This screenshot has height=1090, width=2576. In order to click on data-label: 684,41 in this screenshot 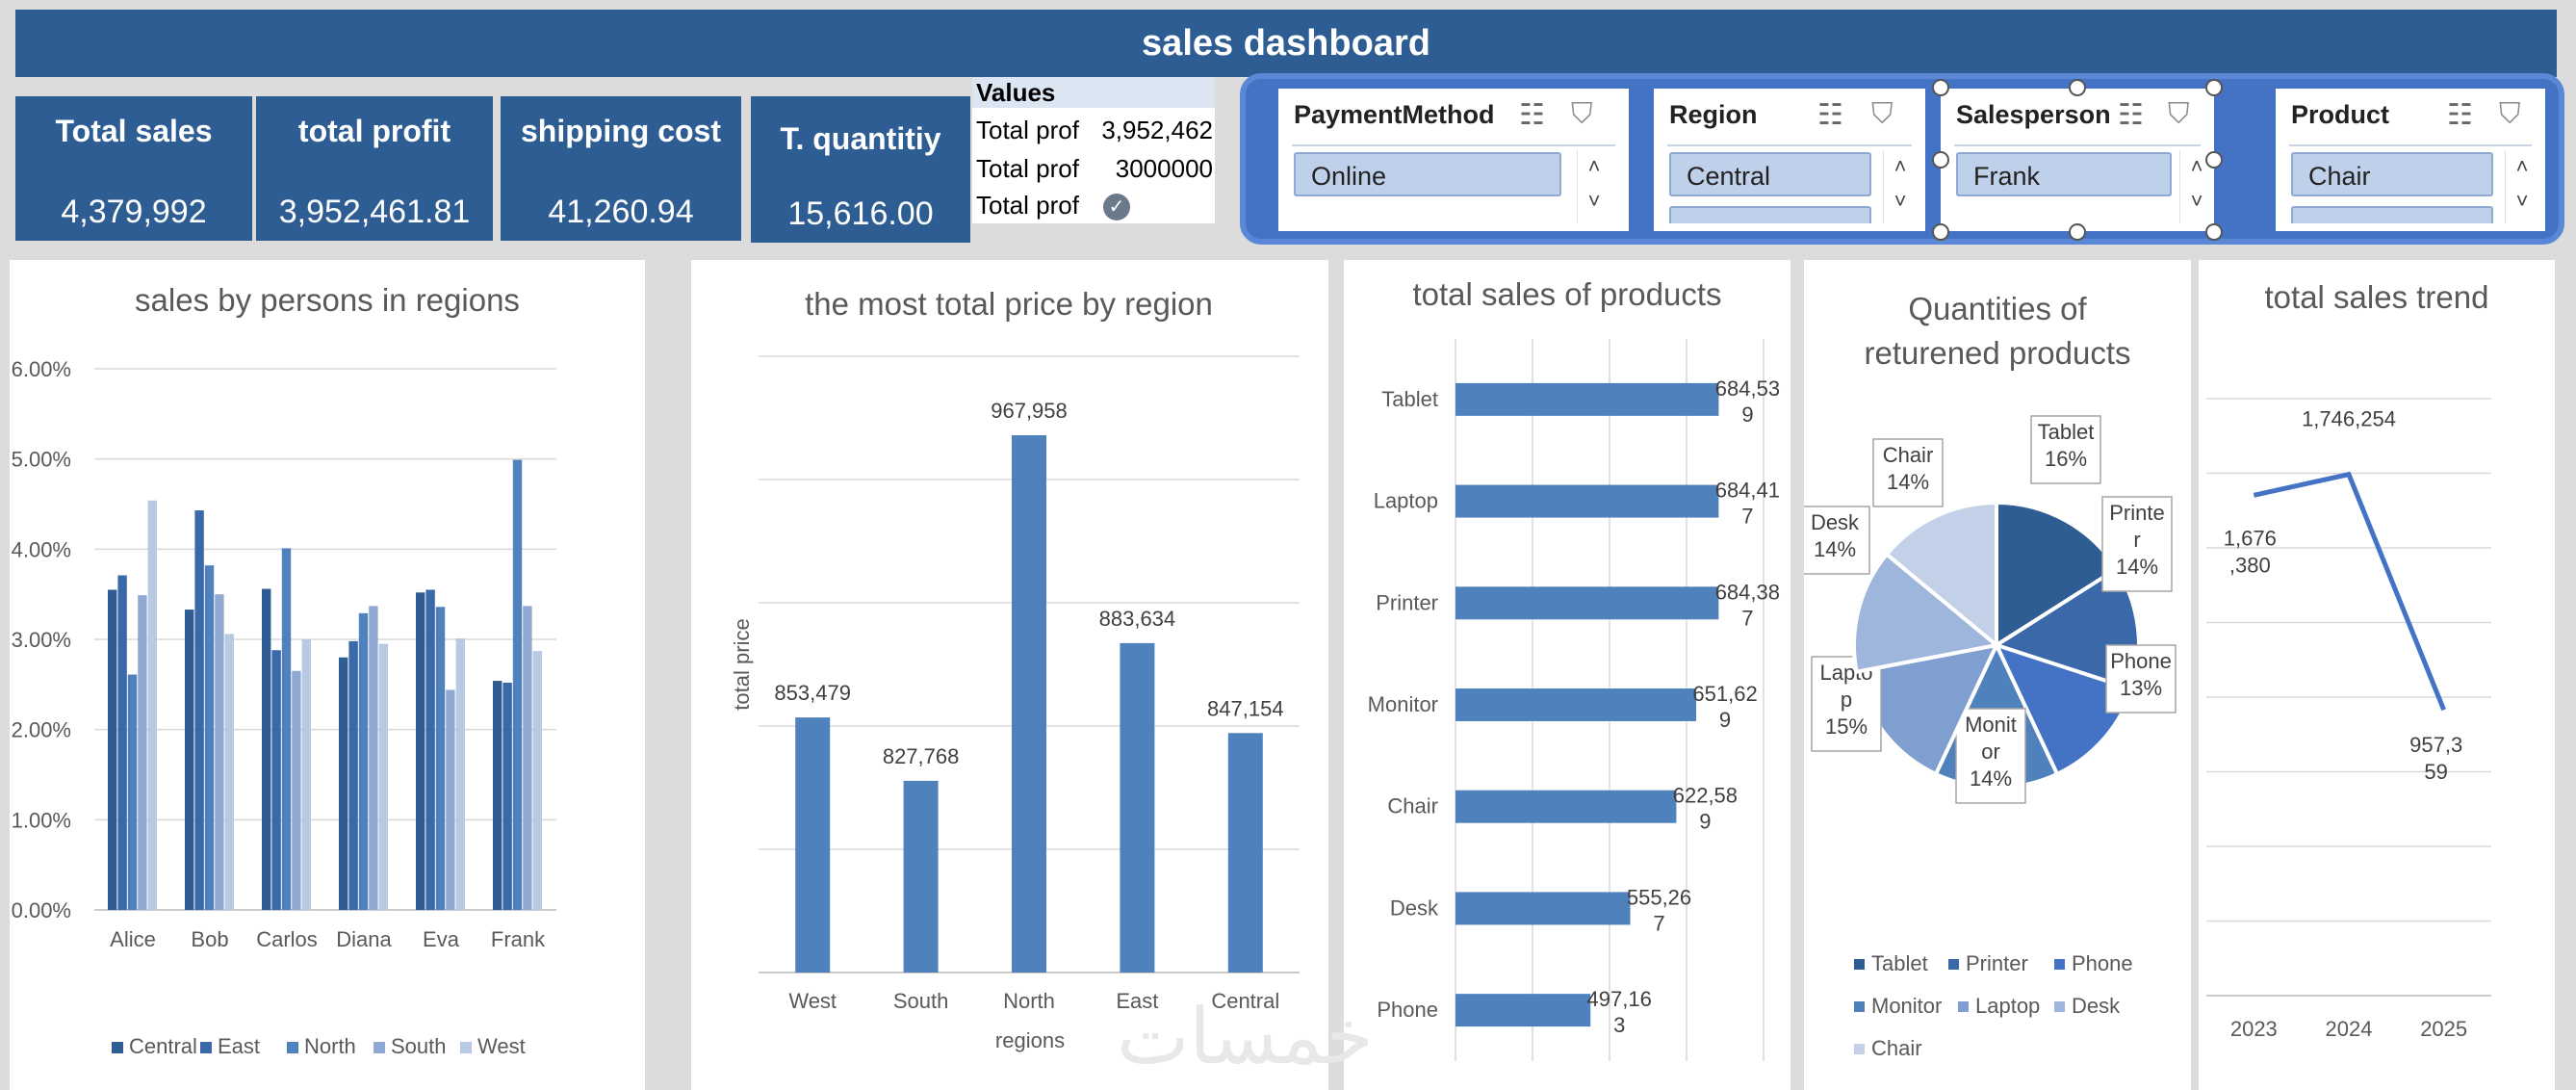, I will do `click(1747, 491)`.